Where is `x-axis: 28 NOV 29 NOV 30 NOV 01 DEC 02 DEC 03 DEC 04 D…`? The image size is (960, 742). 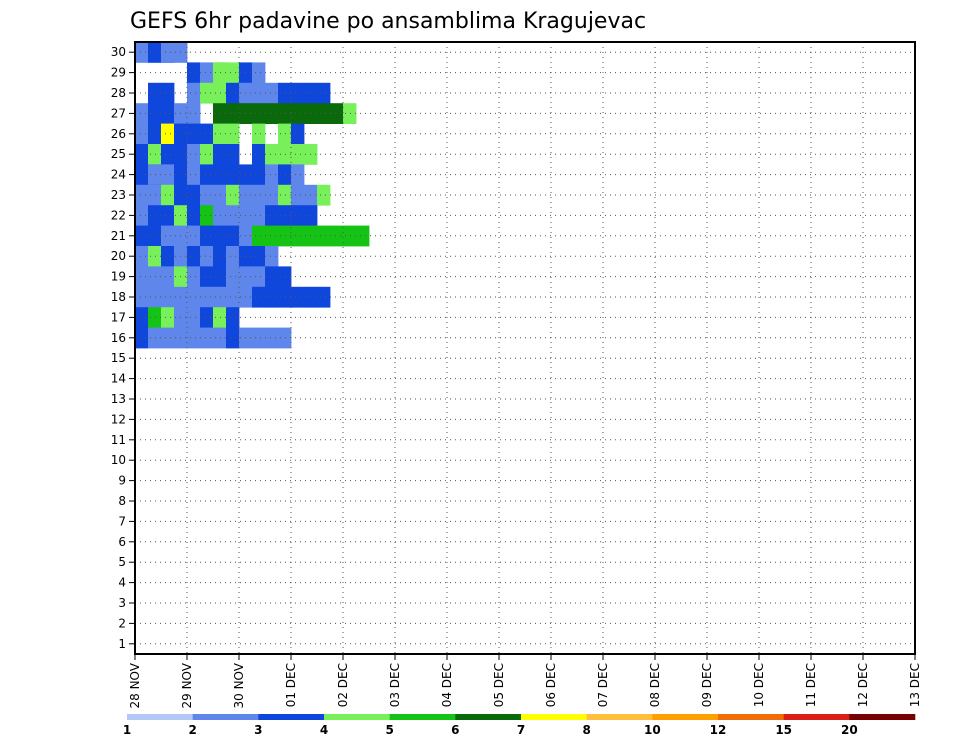
x-axis: 28 NOV 29 NOV 30 NOV 01 DEC 02 DEC 03 DEC 04 D… is located at coordinates (525, 681).